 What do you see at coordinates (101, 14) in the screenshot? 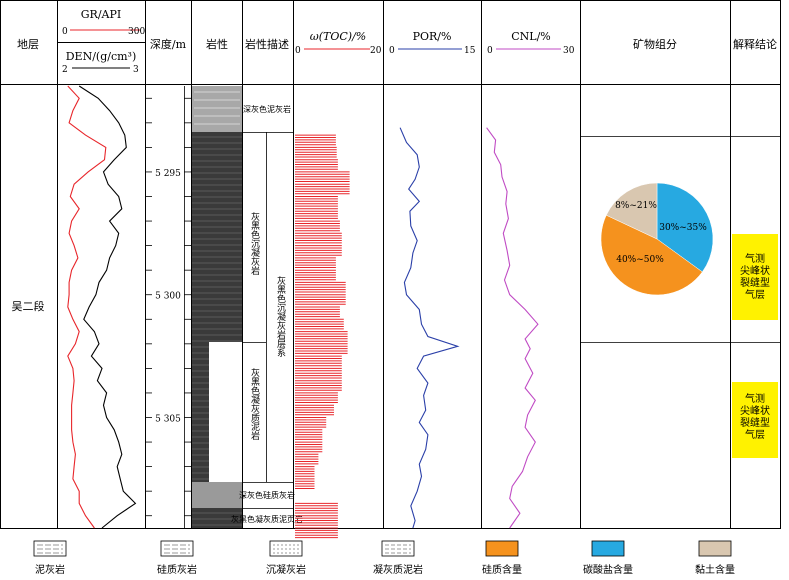
I see `gr-axis-label: GR/API` at bounding box center [101, 14].